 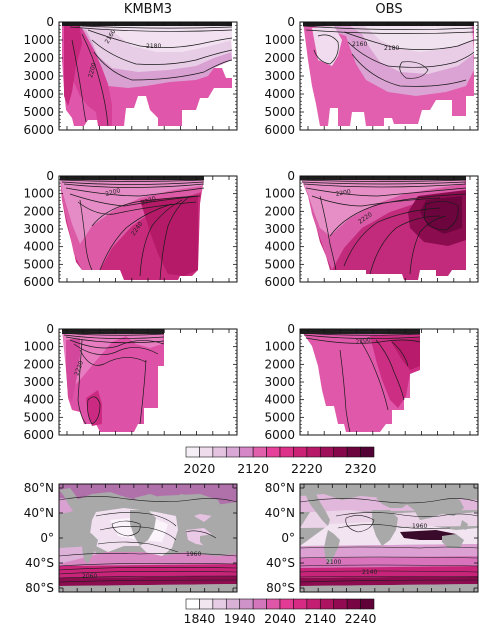 What do you see at coordinates (361, 618) in the screenshot?
I see `colorbar-tick-label: 2240` at bounding box center [361, 618].